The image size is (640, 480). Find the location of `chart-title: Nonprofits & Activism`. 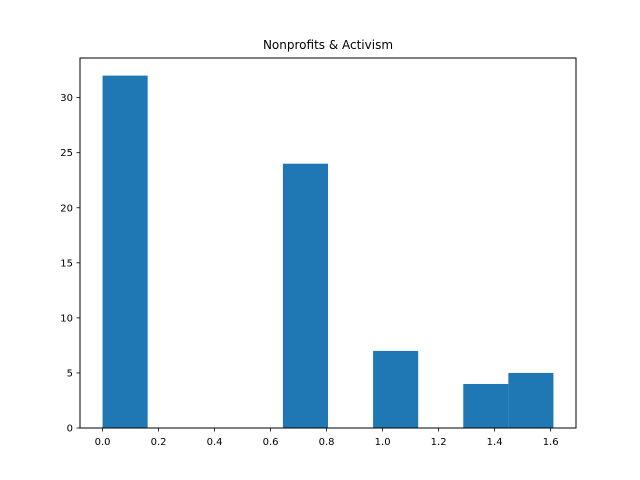

chart-title: Nonprofits & Activism is located at coordinates (328, 45).